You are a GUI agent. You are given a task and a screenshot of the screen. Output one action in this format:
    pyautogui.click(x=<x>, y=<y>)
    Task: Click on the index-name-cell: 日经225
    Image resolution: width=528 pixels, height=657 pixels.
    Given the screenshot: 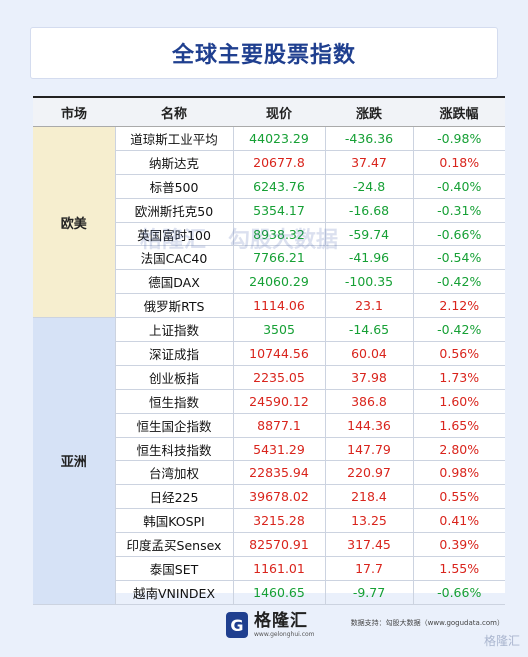 What is the action you would take?
    pyautogui.click(x=173, y=497)
    